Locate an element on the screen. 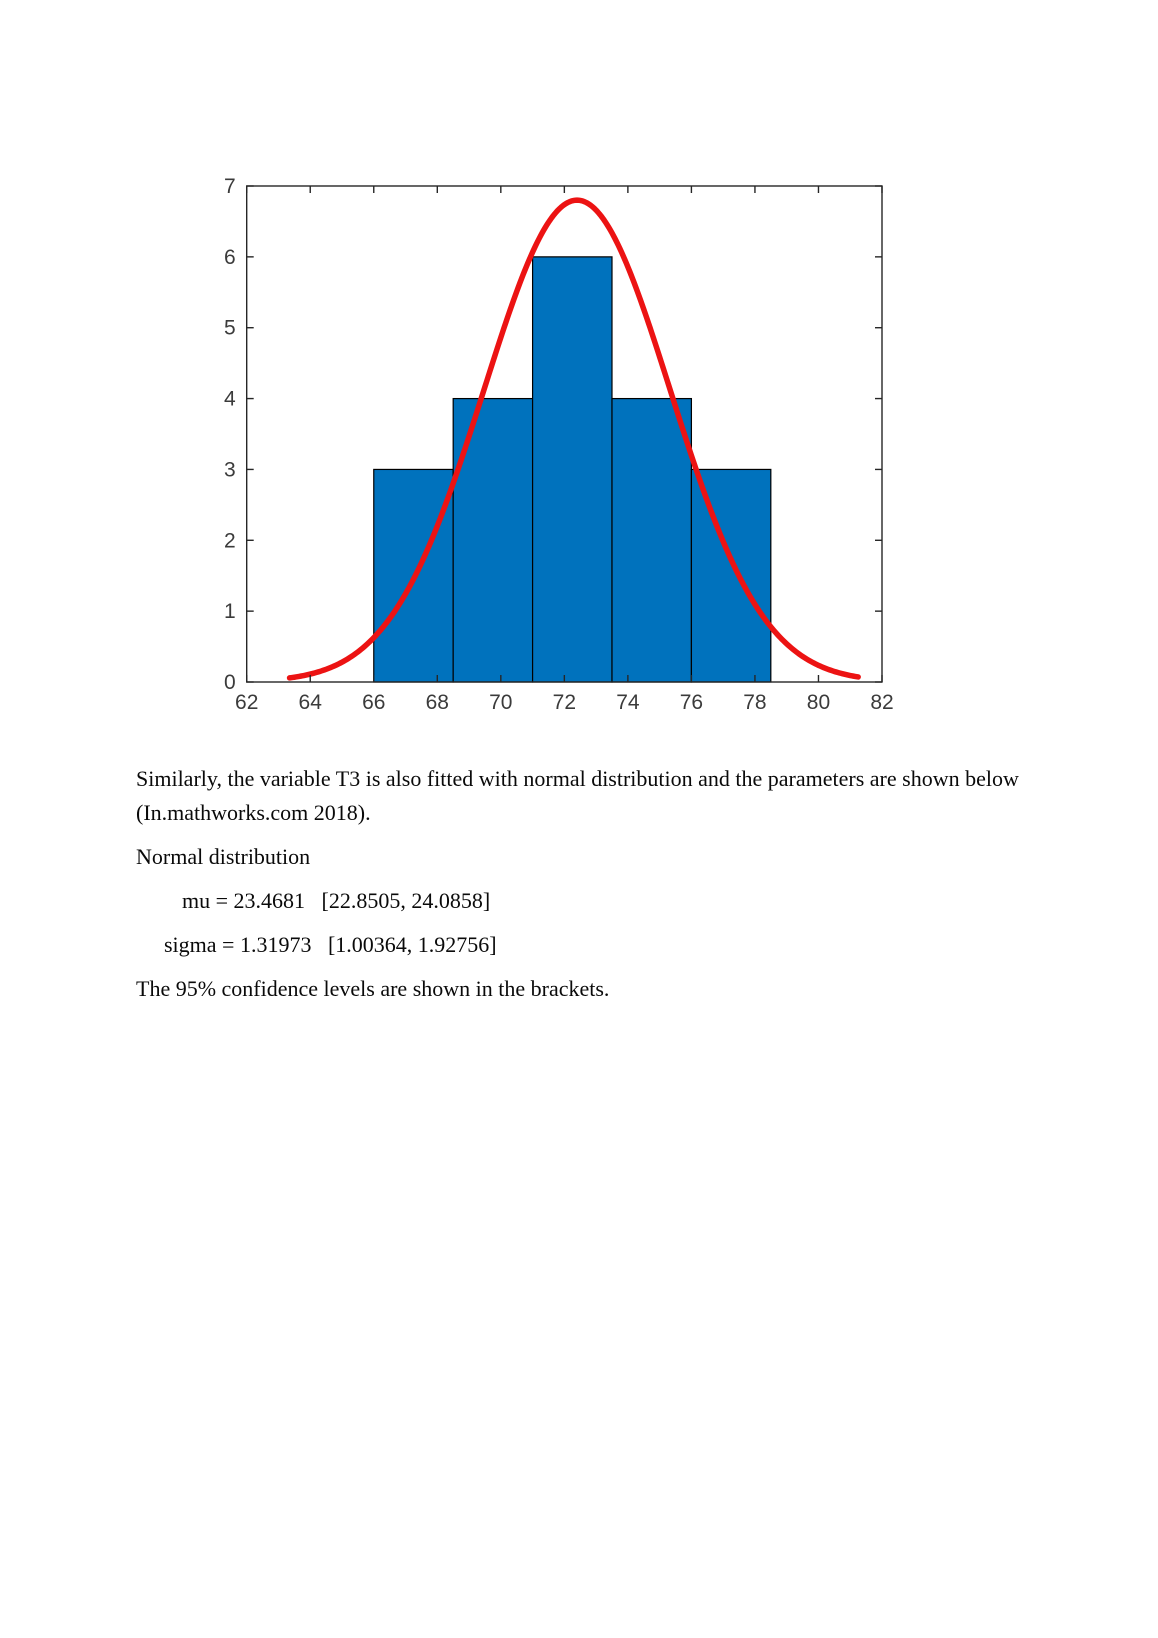  y-tick-label: 0 is located at coordinates (230, 682).